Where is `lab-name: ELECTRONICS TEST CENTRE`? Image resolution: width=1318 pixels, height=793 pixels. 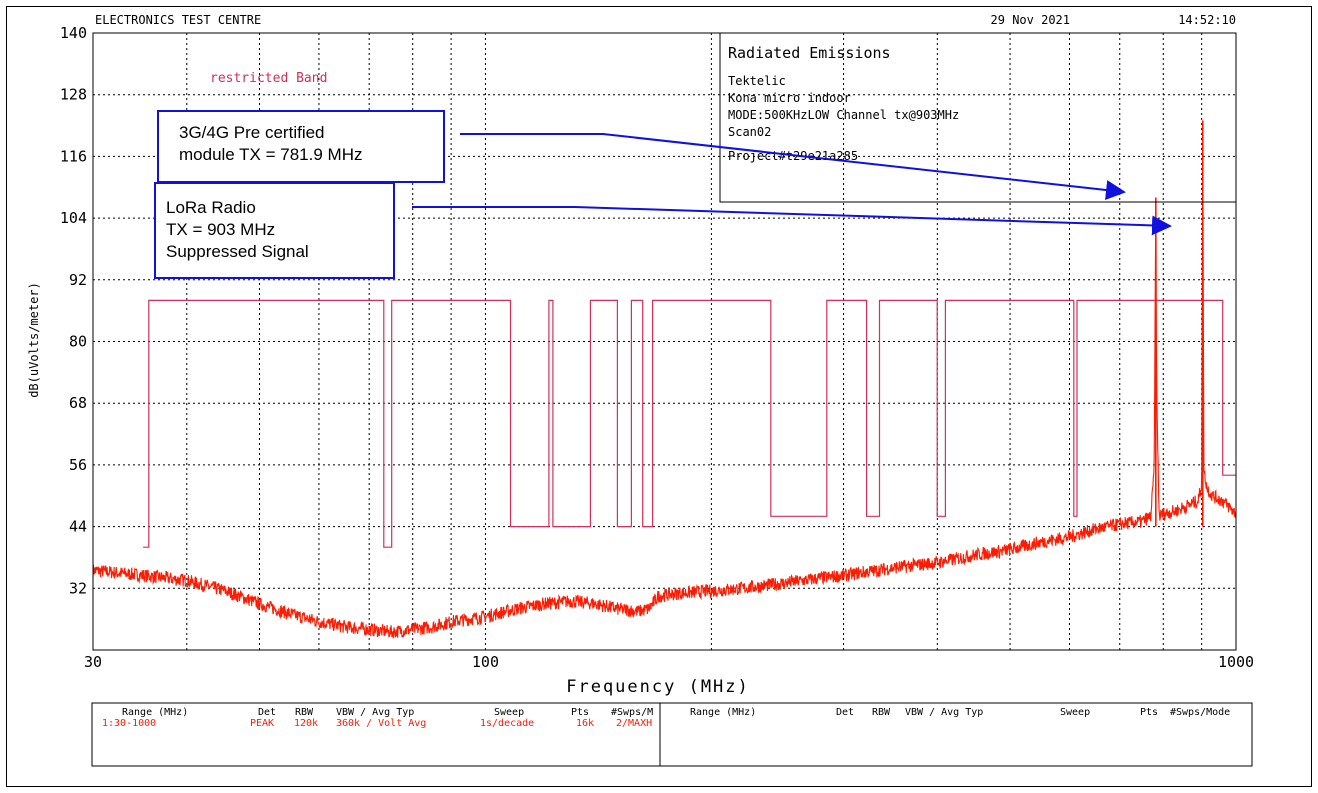
lab-name: ELECTRONICS TEST CENTRE is located at coordinates (178, 20).